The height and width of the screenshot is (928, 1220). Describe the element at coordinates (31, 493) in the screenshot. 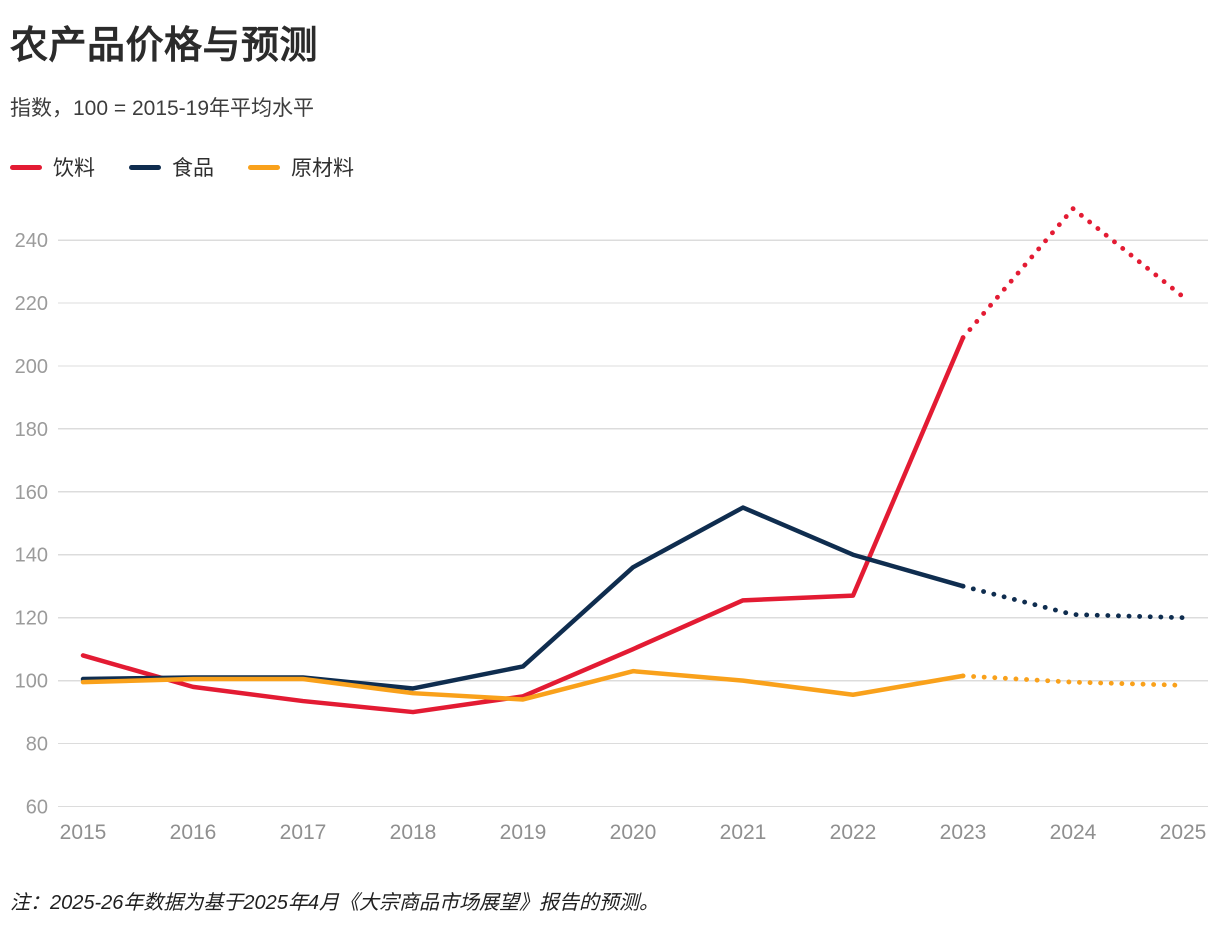

I see `y-axis-tick-label: 160` at that location.